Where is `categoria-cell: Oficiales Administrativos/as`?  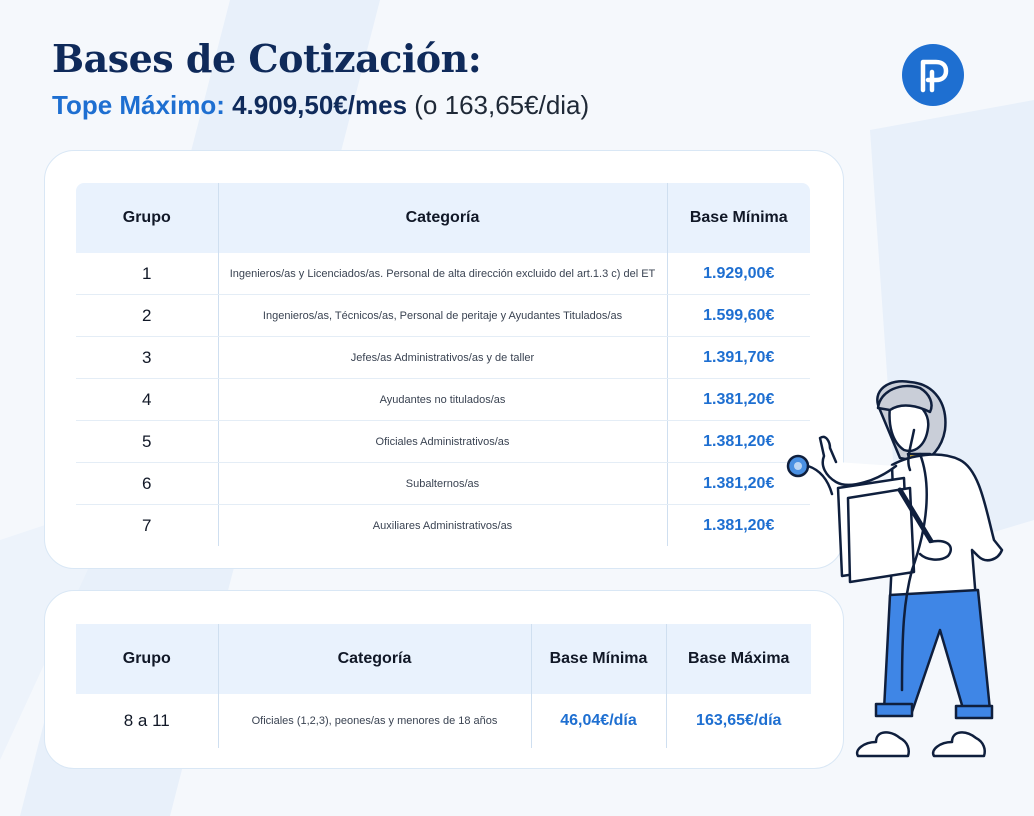
categoria-cell: Oficiales Administrativos/as is located at coordinates (442, 441).